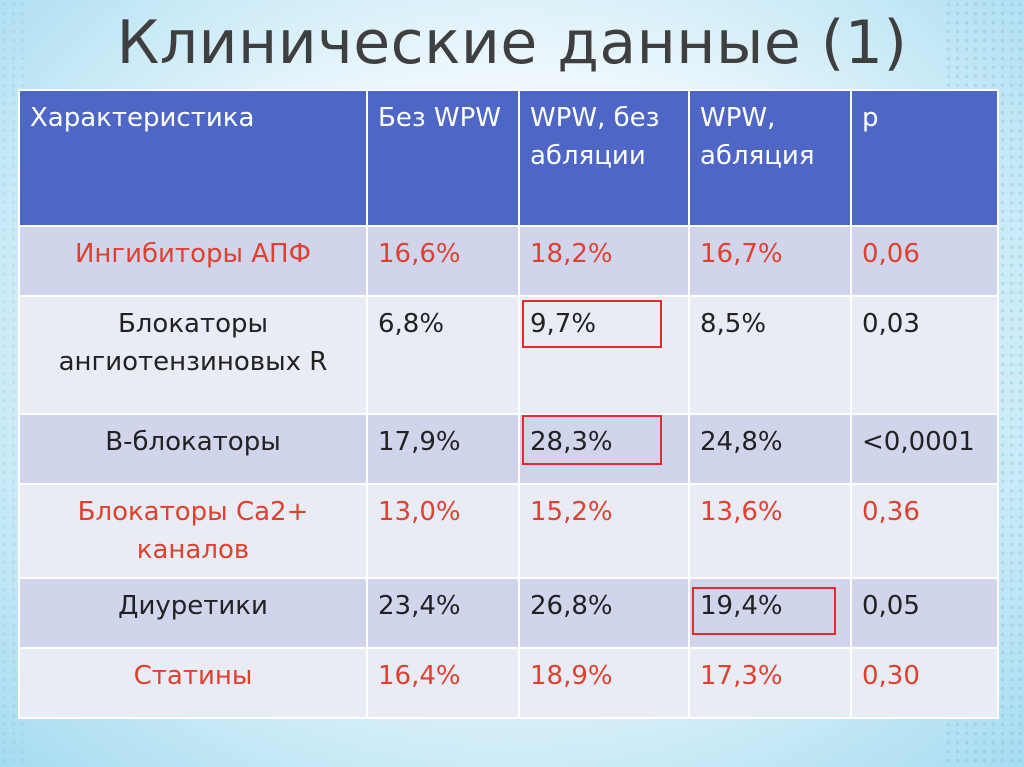 This screenshot has height=767, width=1024. I want to click on table-row: В-блокаторы 17,9% 28,3% 24,8% <0,0001, so click(508, 449).